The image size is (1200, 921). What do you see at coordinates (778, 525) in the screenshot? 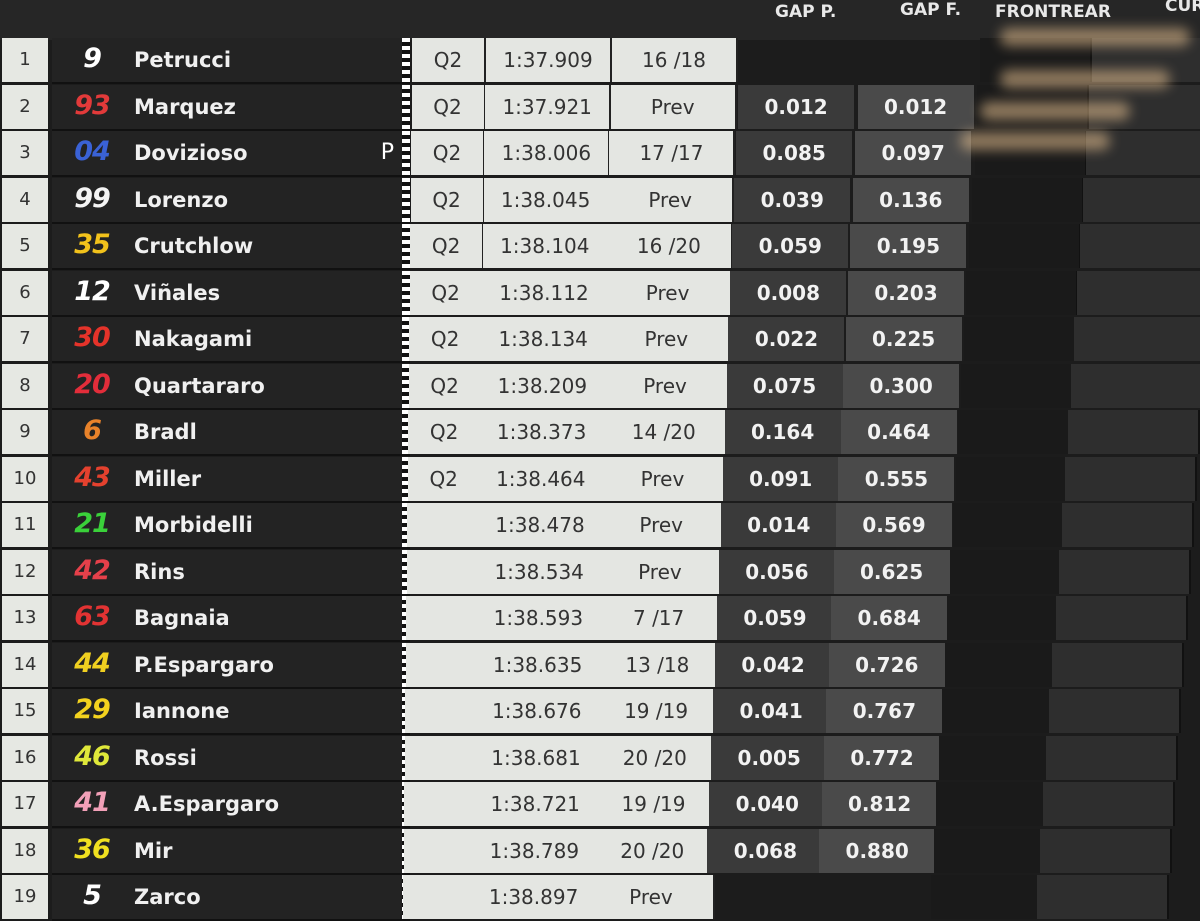
I see `gap-previous: 0.014` at bounding box center [778, 525].